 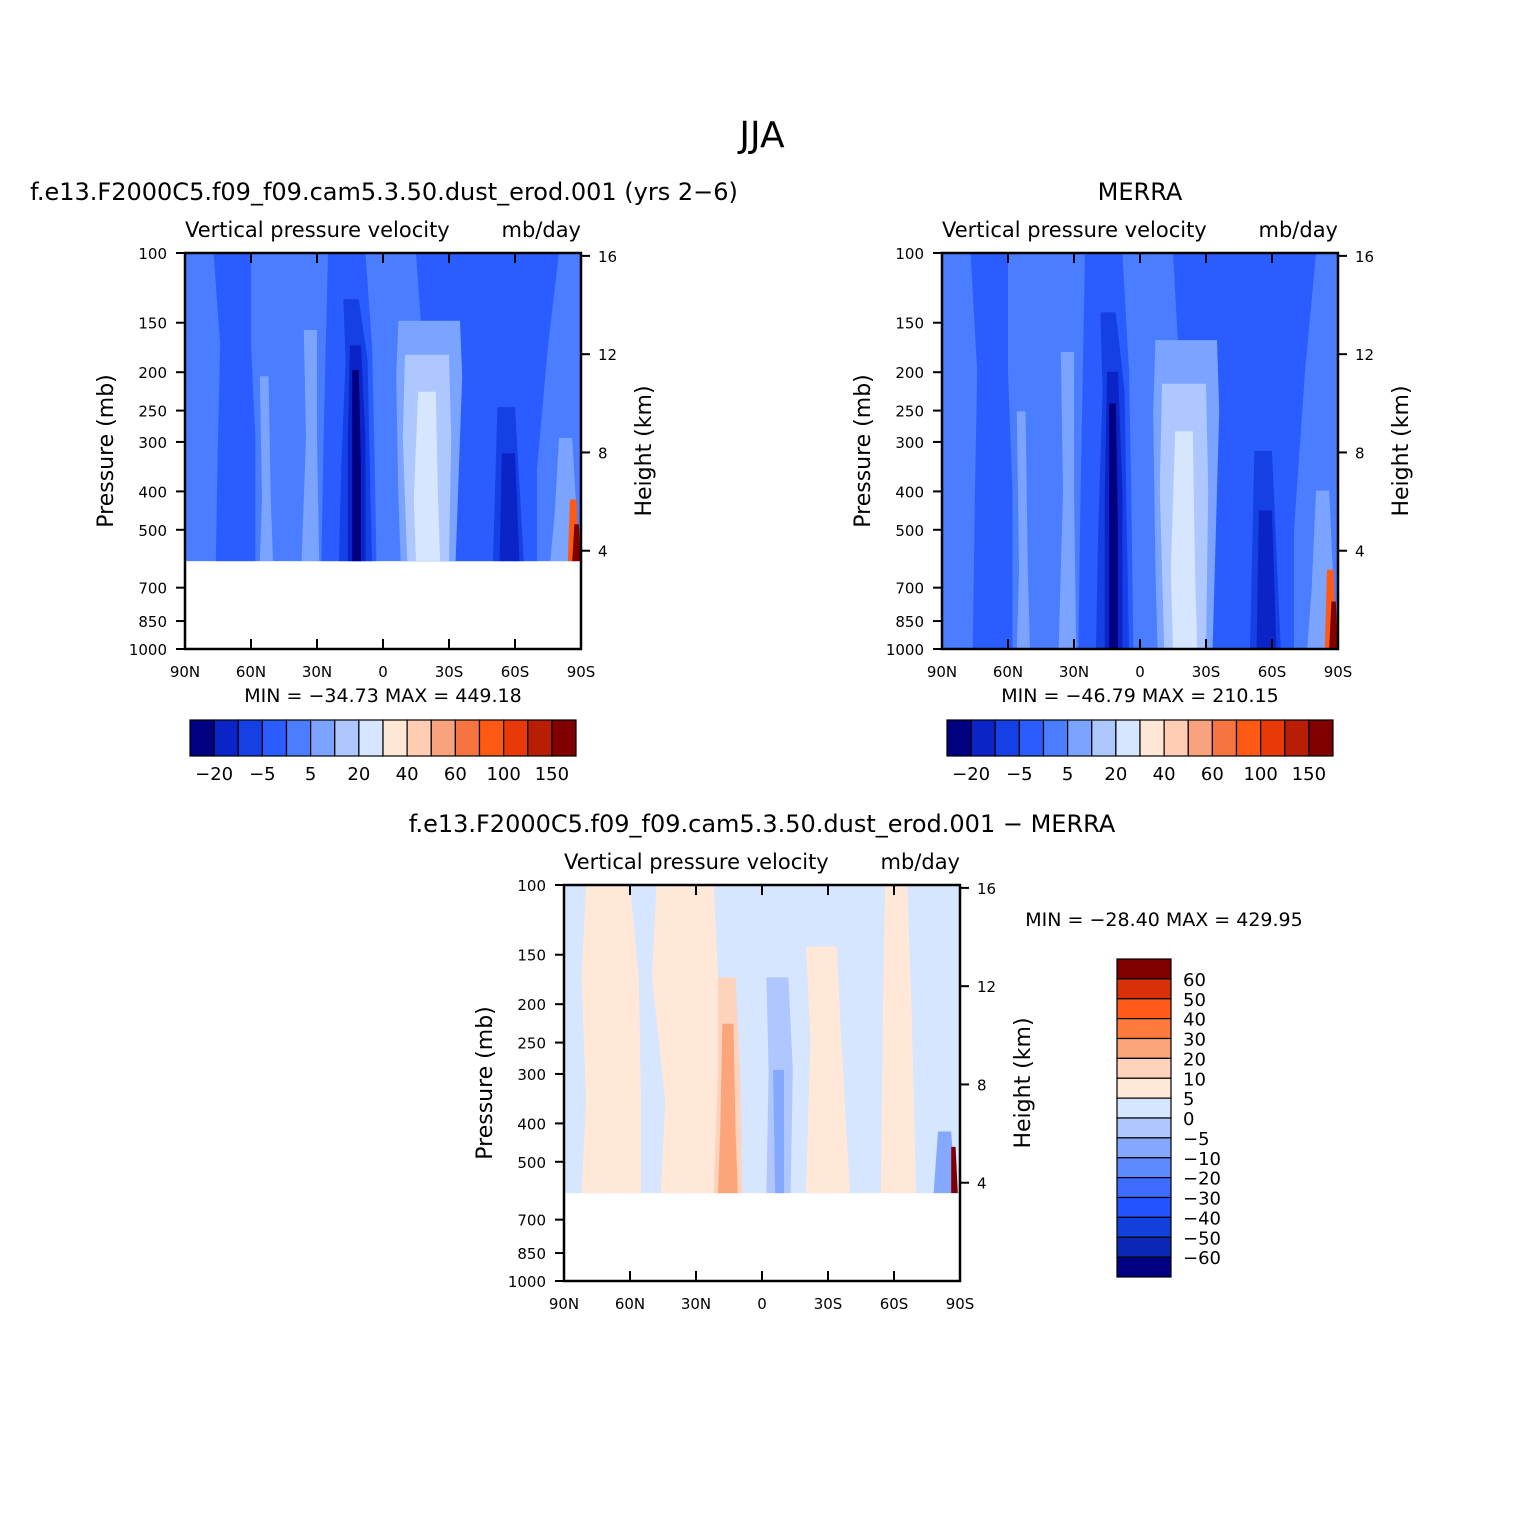 I want to click on panel-title: MERRA, so click(x=1140, y=192).